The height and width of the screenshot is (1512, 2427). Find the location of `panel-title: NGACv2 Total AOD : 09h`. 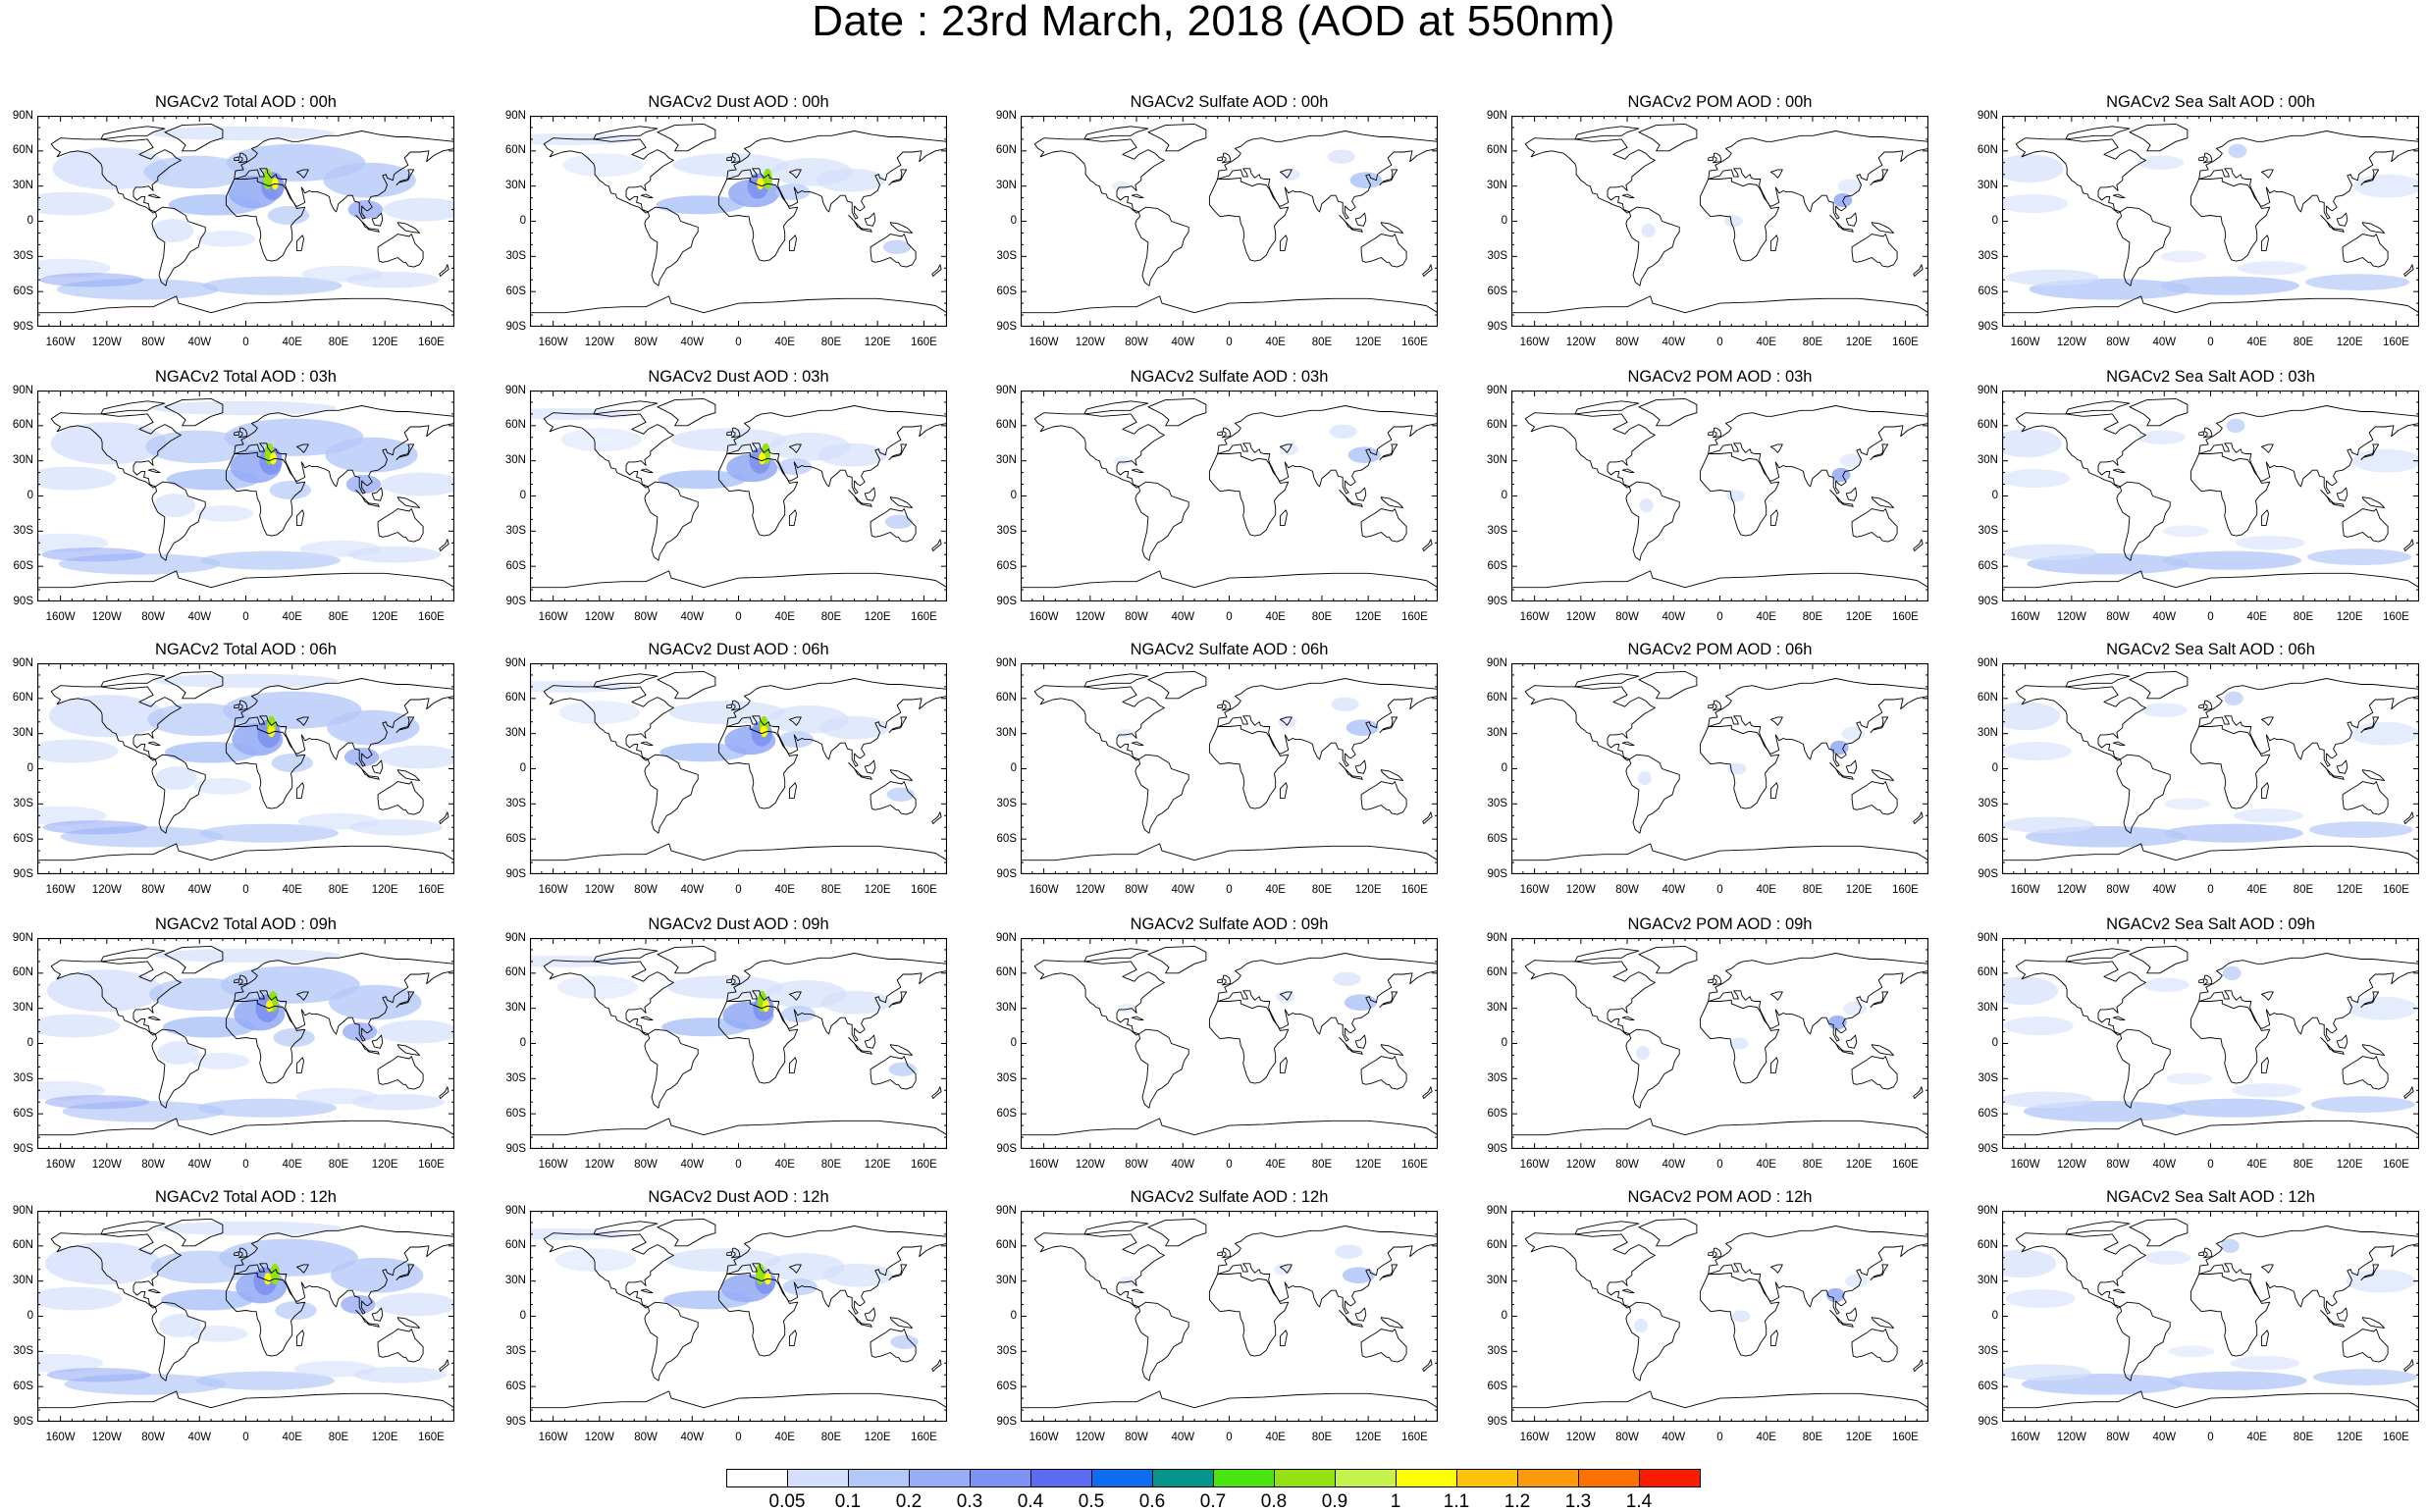

panel-title: NGACv2 Total AOD : 09h is located at coordinates (246, 924).